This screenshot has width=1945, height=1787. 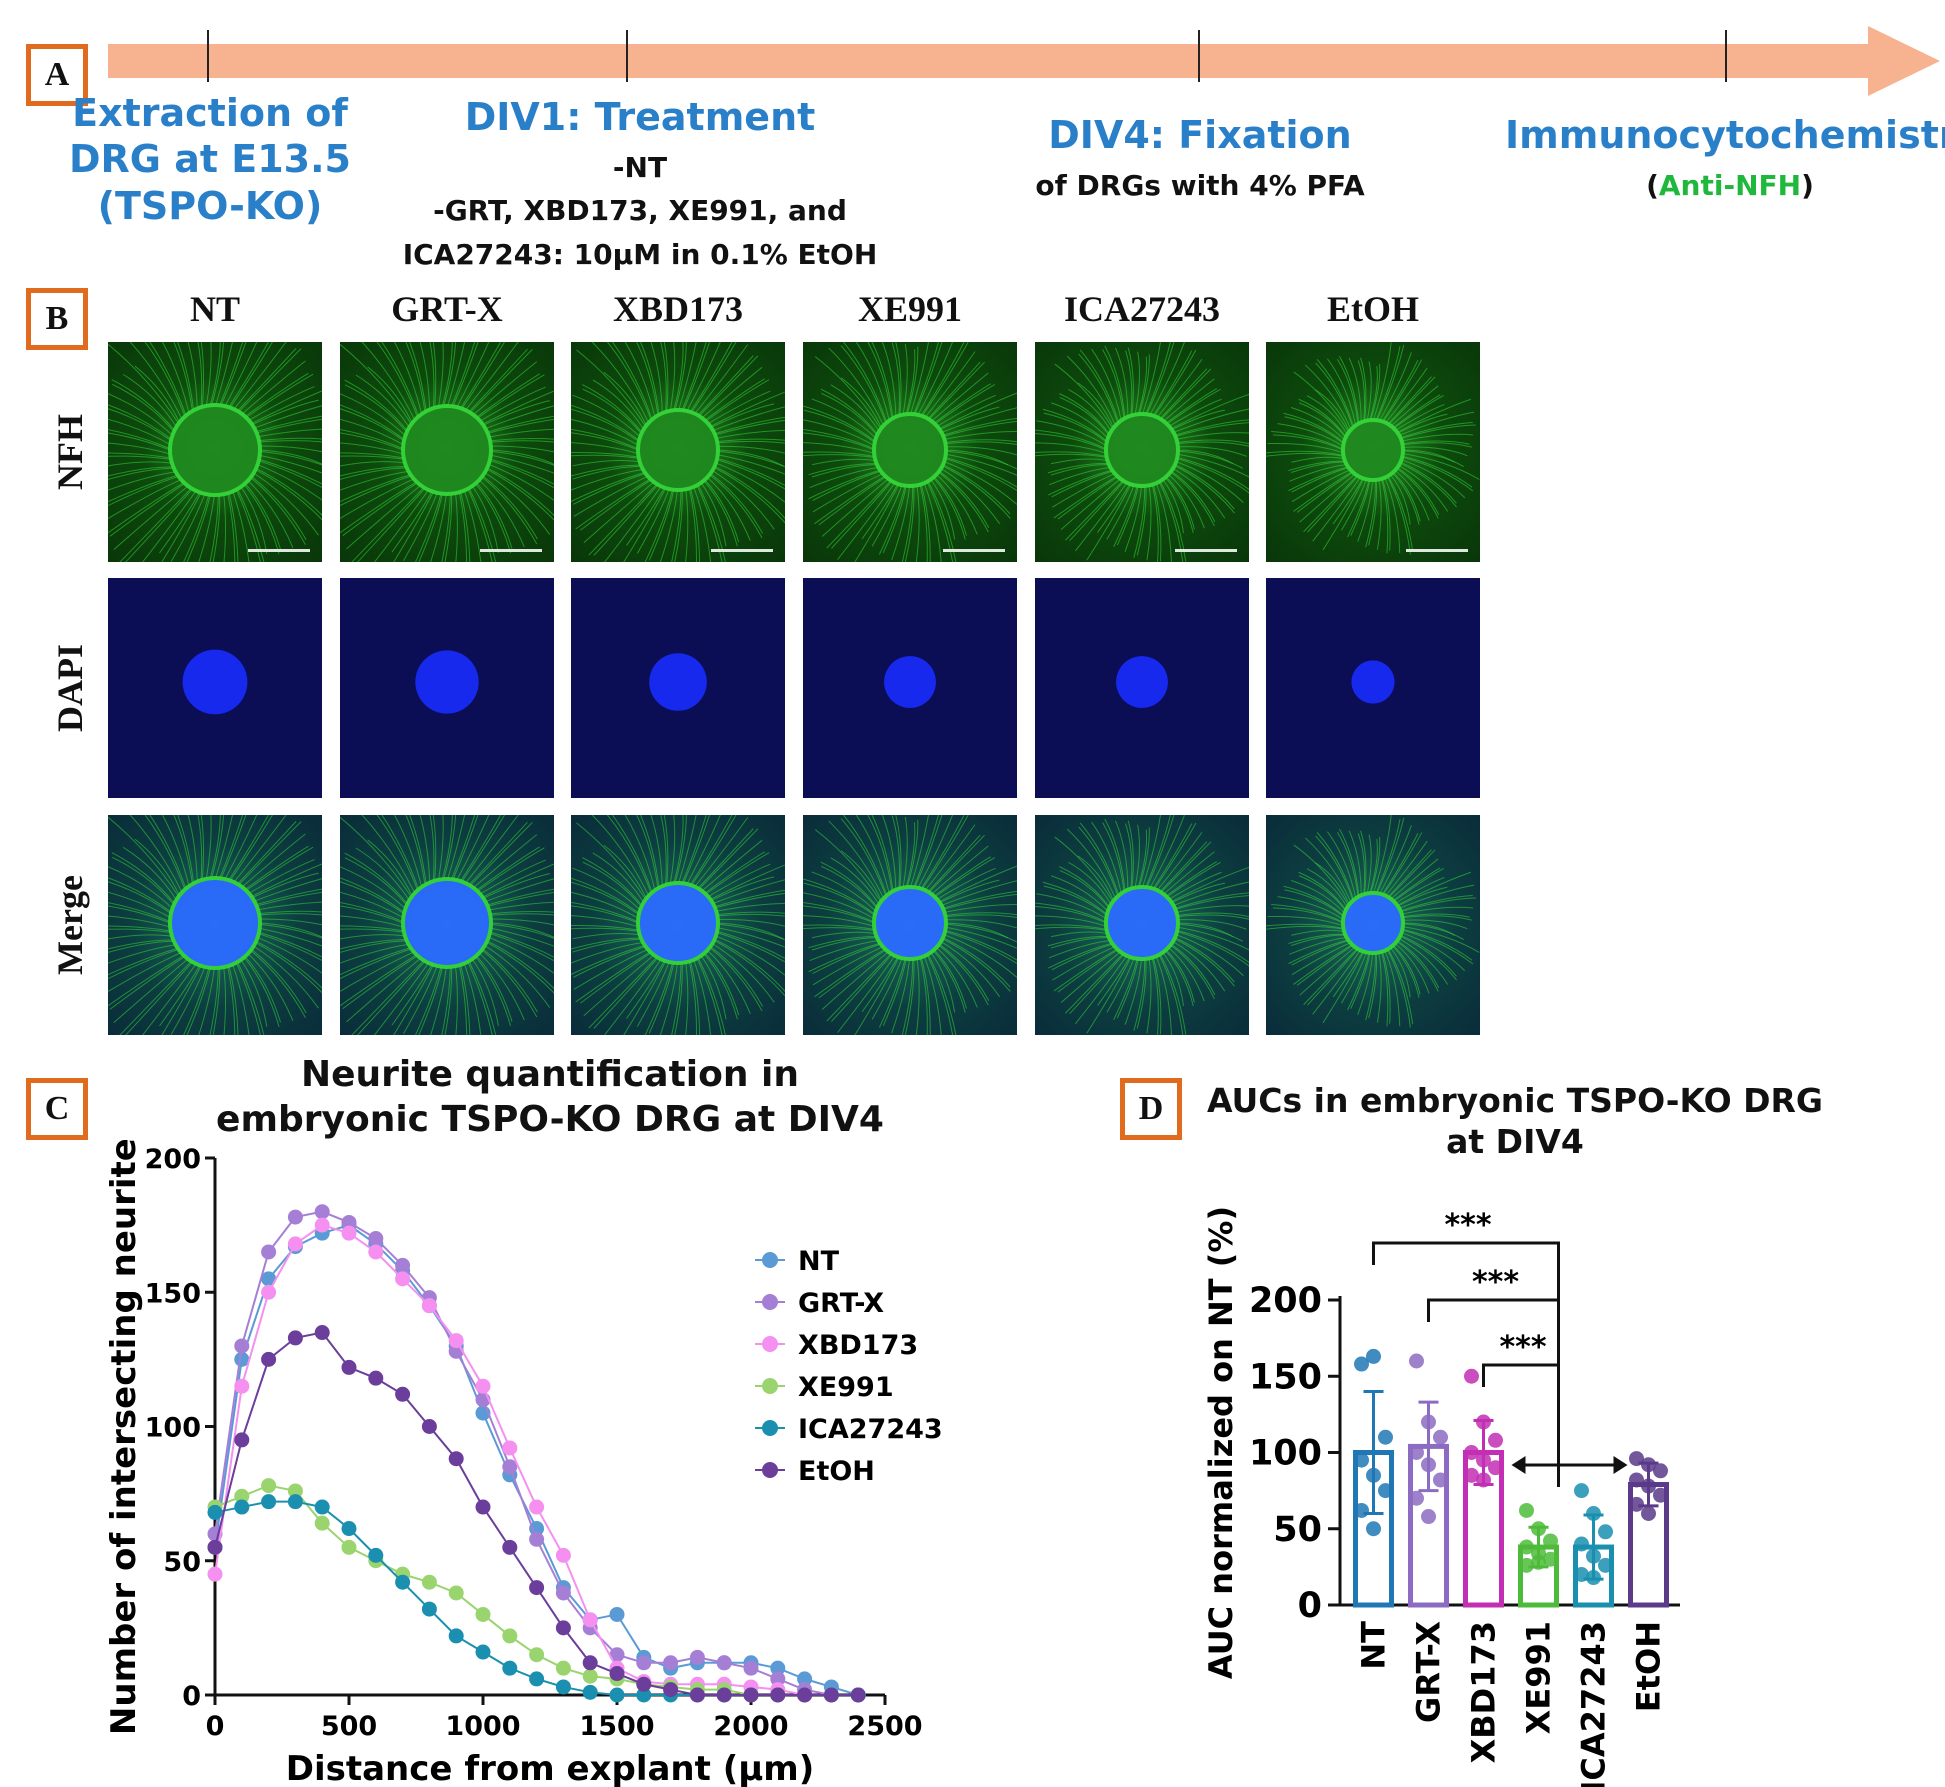 I want to click on step-extraction-title: Extraction of DRG at E13.5 (TSPO-KO), so click(x=210, y=159).